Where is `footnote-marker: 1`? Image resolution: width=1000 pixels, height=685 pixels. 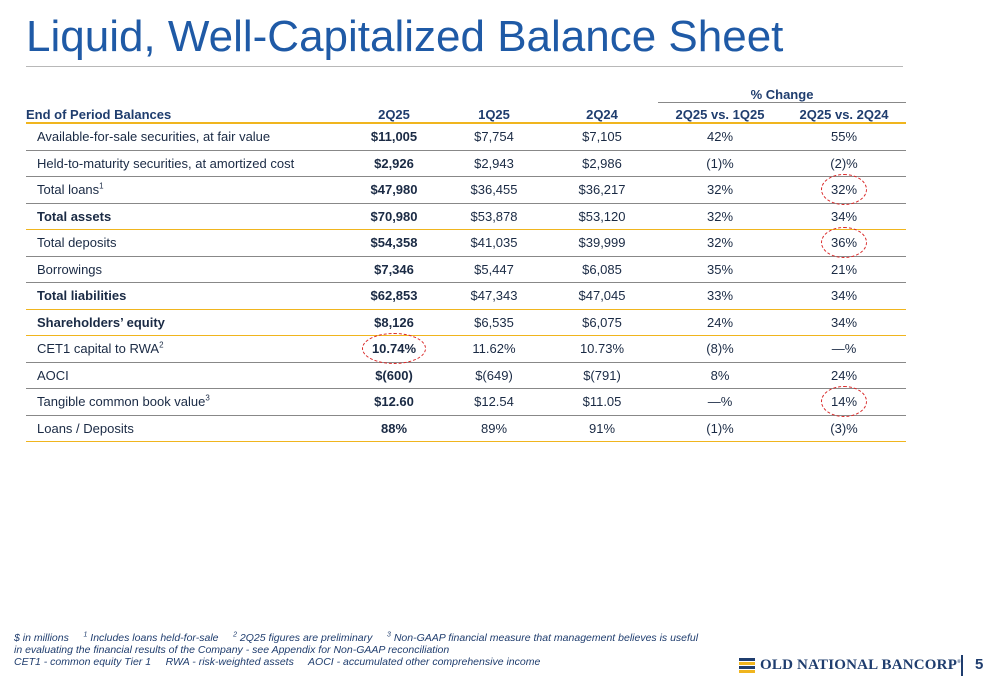
footnote-marker: 1 is located at coordinates (85, 635).